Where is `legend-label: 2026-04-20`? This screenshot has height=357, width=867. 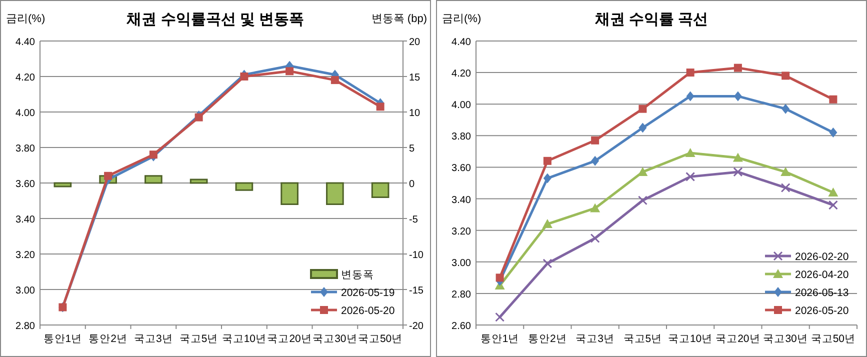 legend-label: 2026-04-20 is located at coordinates (822, 275).